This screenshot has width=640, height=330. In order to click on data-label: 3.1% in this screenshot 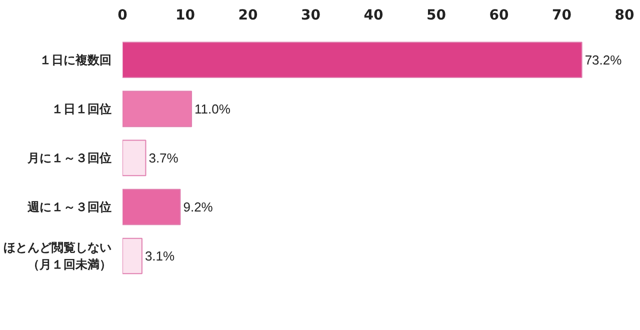, I will do `click(160, 256)`.